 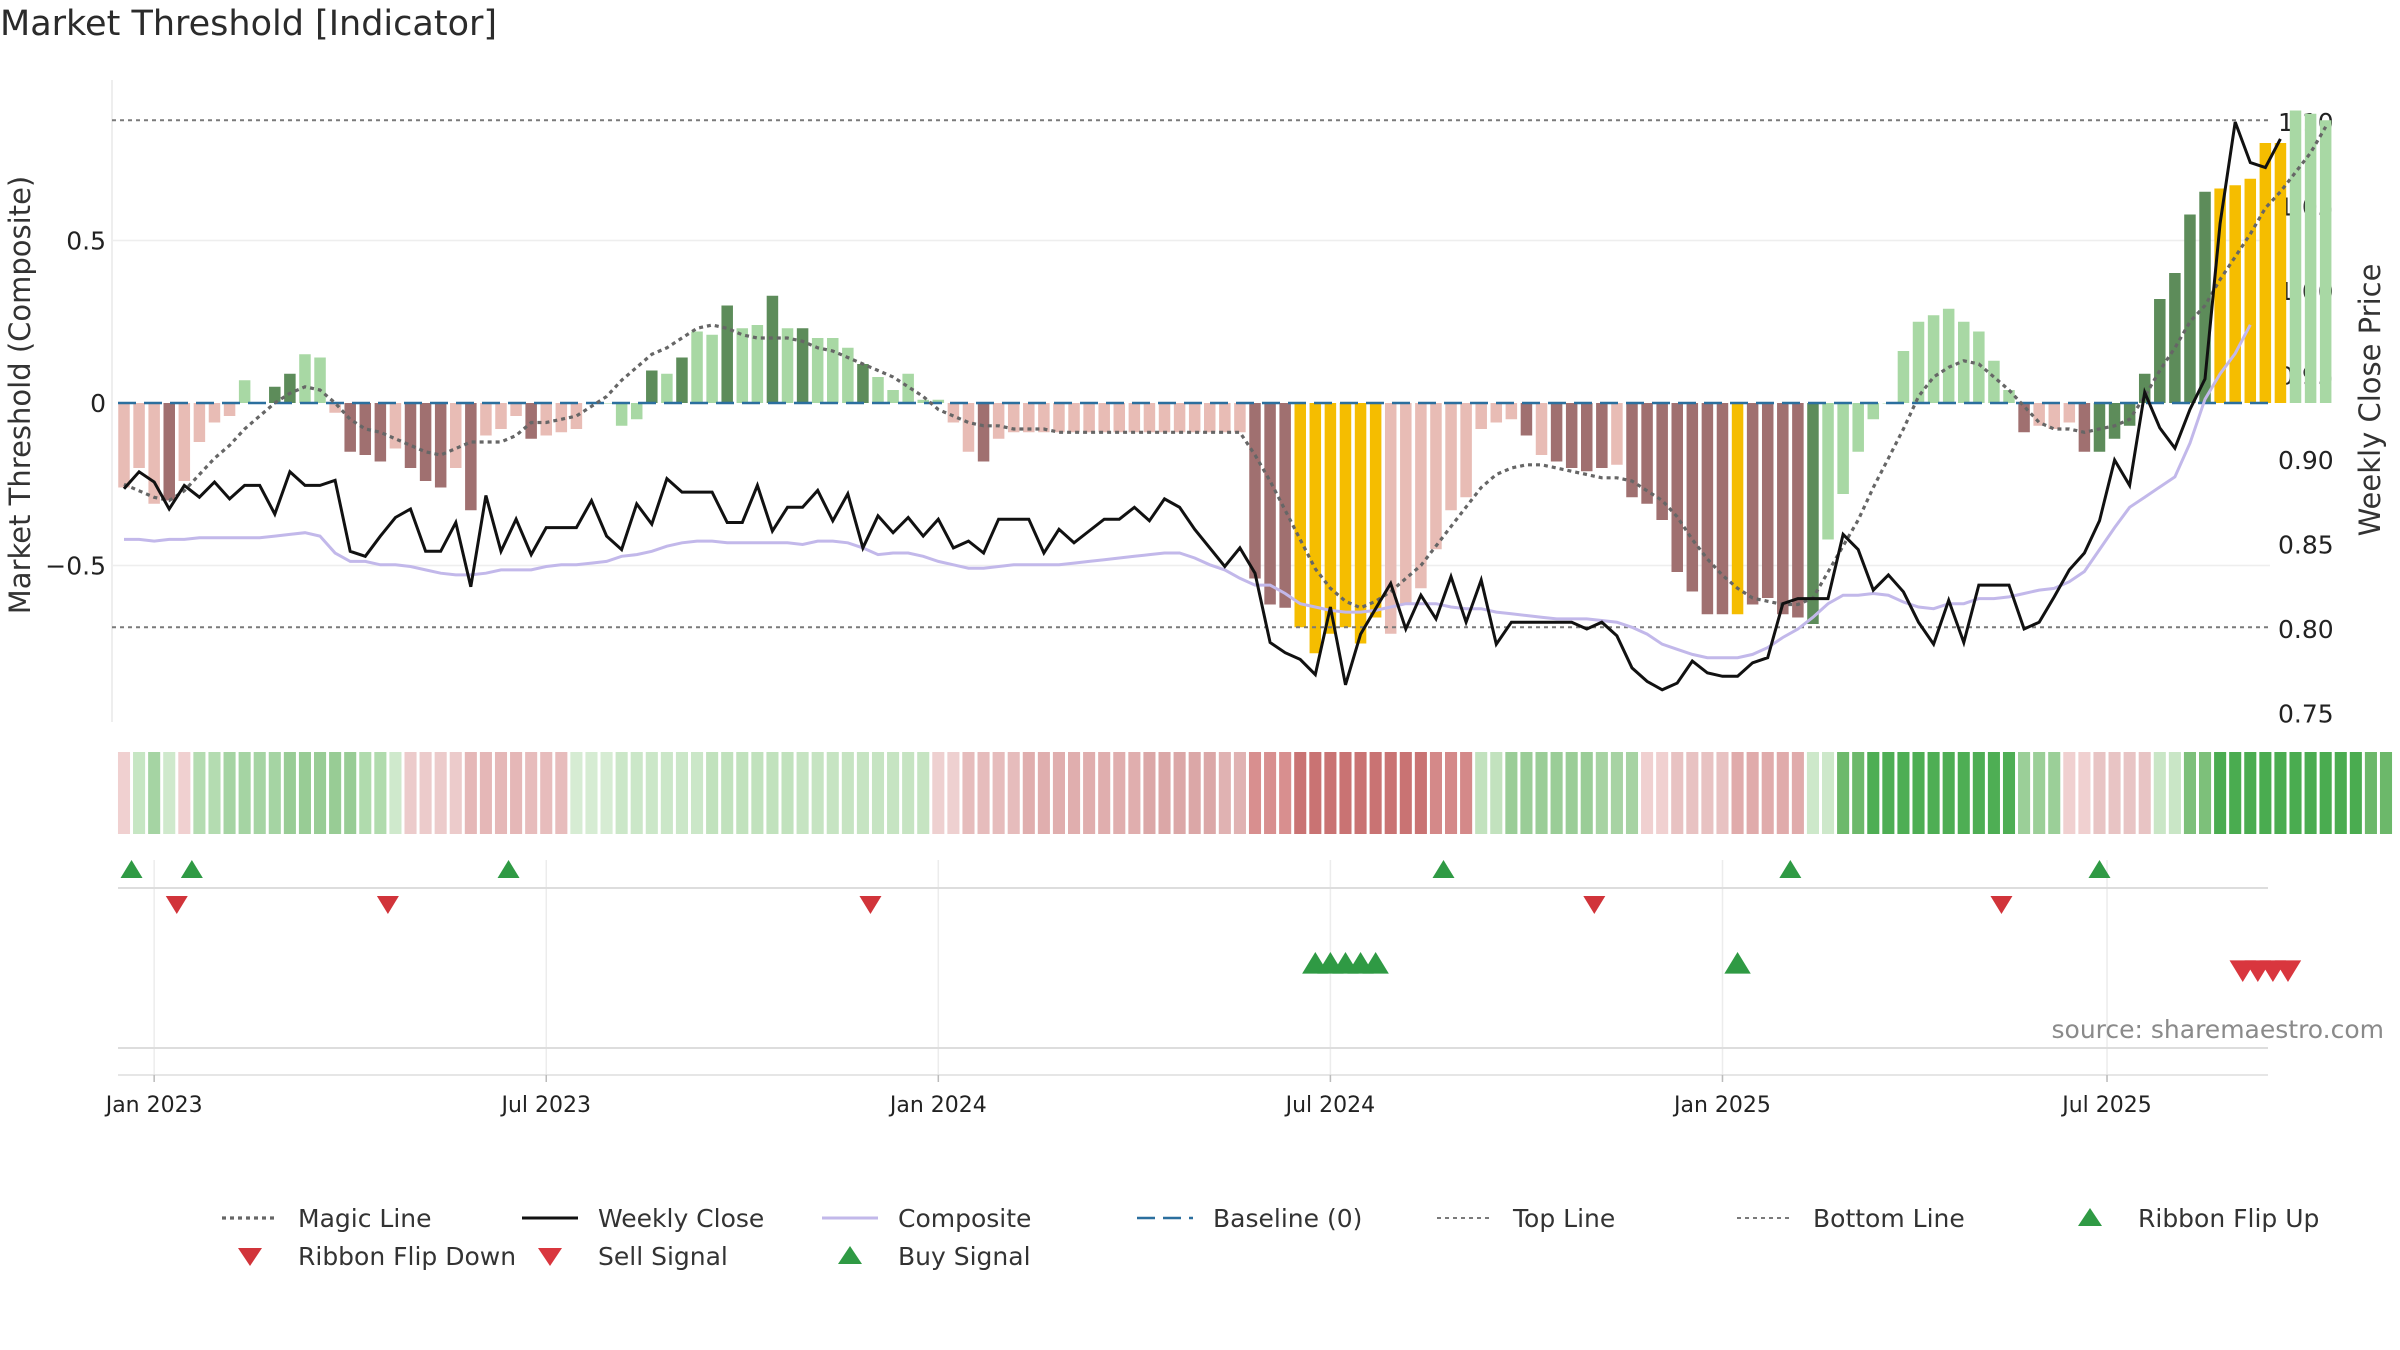 I want to click on y-tick-label: 0.5, so click(x=86, y=241).